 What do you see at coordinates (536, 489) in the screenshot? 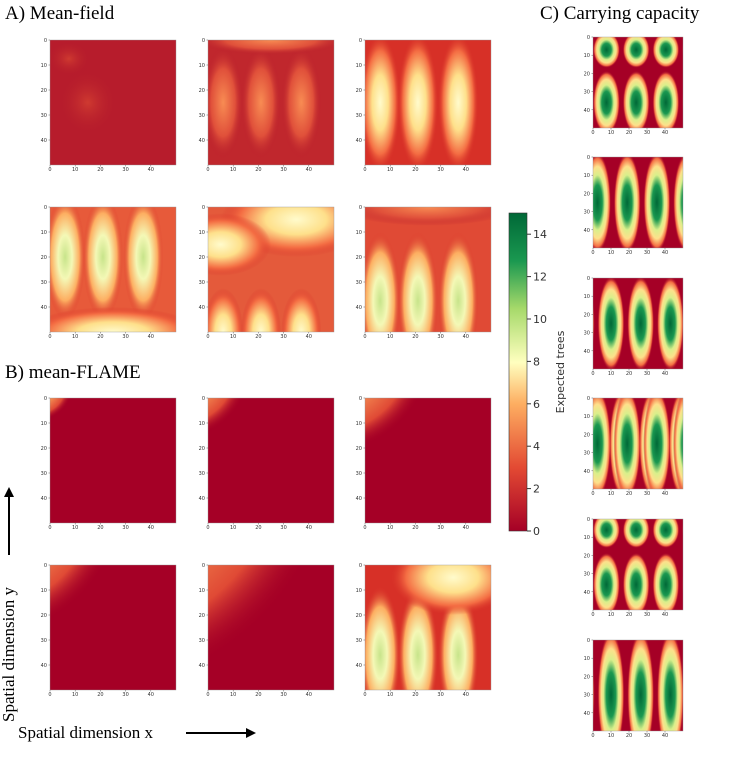
I see `colorbar-tick-label: 2` at bounding box center [536, 489].